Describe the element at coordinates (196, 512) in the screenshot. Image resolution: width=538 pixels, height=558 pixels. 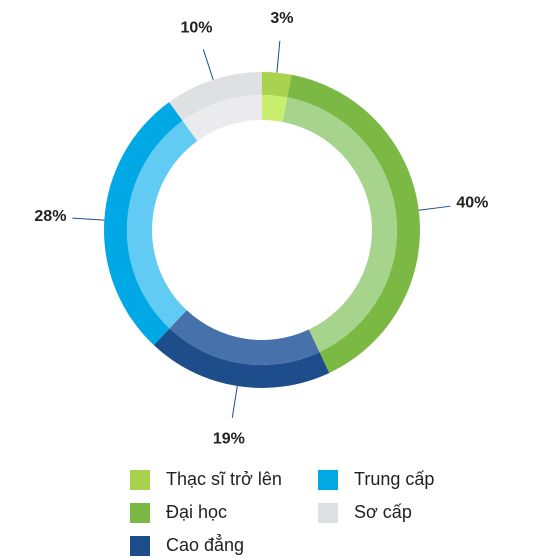
I see `legend-label: Đại học` at that location.